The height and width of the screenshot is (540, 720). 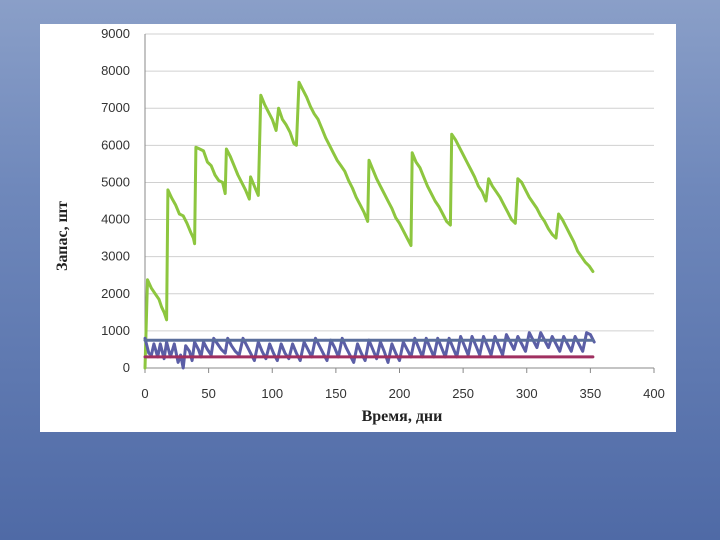 What do you see at coordinates (144, 393) in the screenshot?
I see `x-tick-label-0: 0` at bounding box center [144, 393].